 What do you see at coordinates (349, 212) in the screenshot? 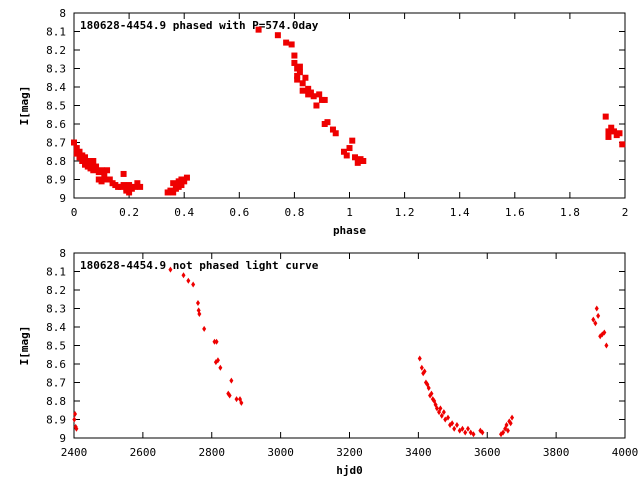
I see `x-tick-label: 1` at bounding box center [349, 212].